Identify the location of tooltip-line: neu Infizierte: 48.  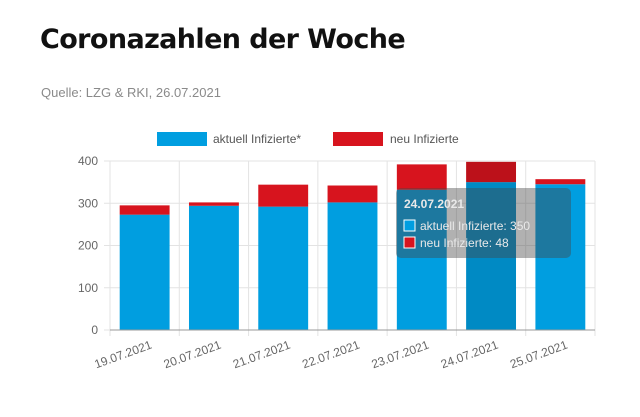
(464, 243).